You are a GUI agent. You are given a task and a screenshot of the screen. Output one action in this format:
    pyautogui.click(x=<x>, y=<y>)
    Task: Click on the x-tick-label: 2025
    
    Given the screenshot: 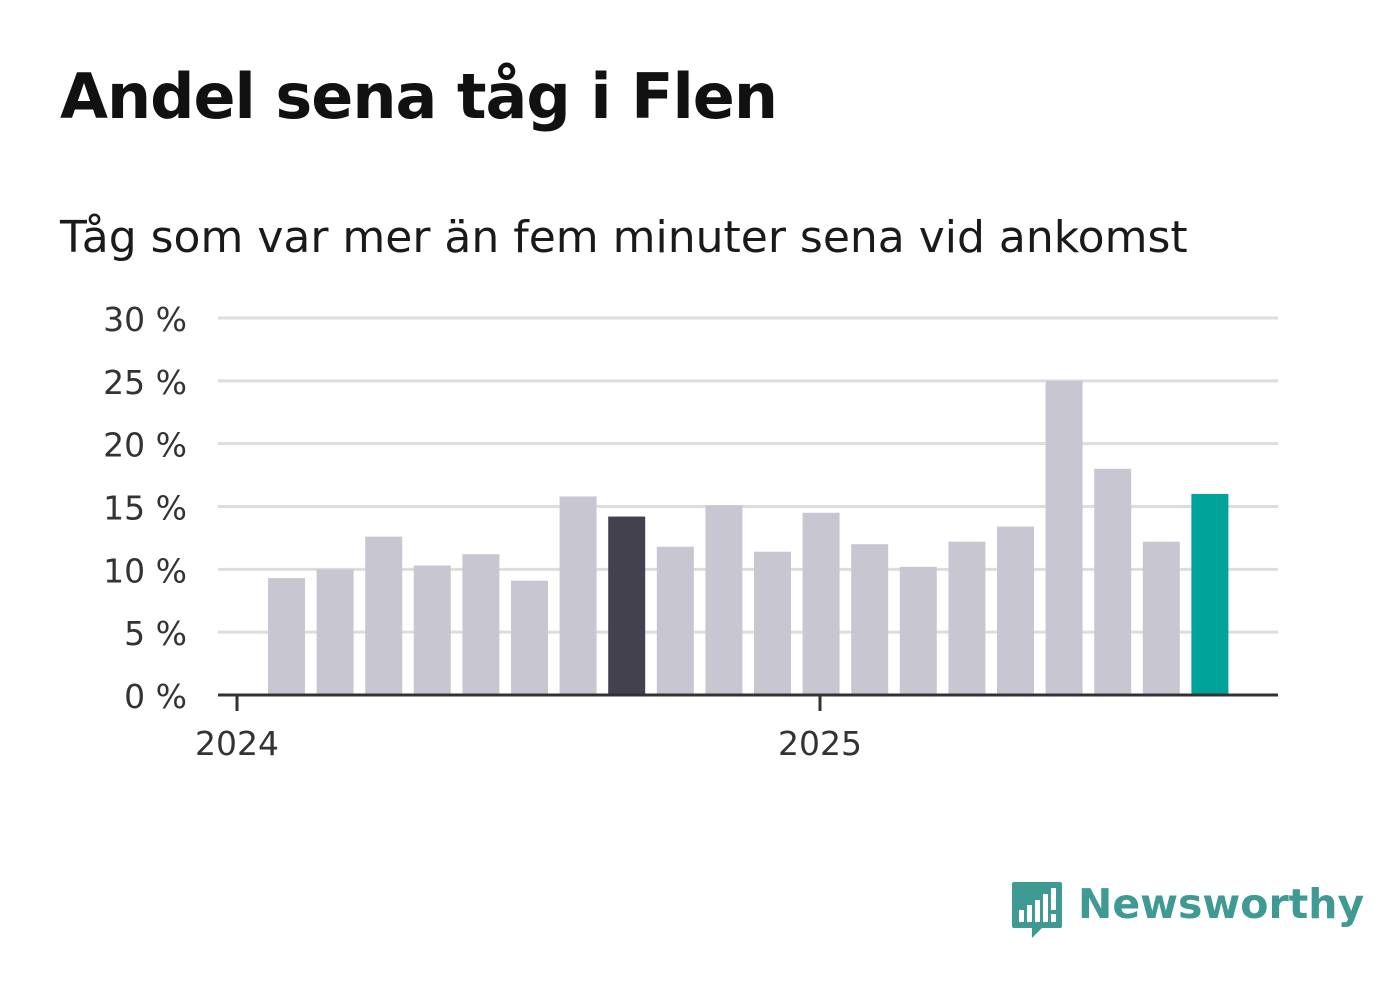 What is the action you would take?
    pyautogui.click(x=820, y=743)
    